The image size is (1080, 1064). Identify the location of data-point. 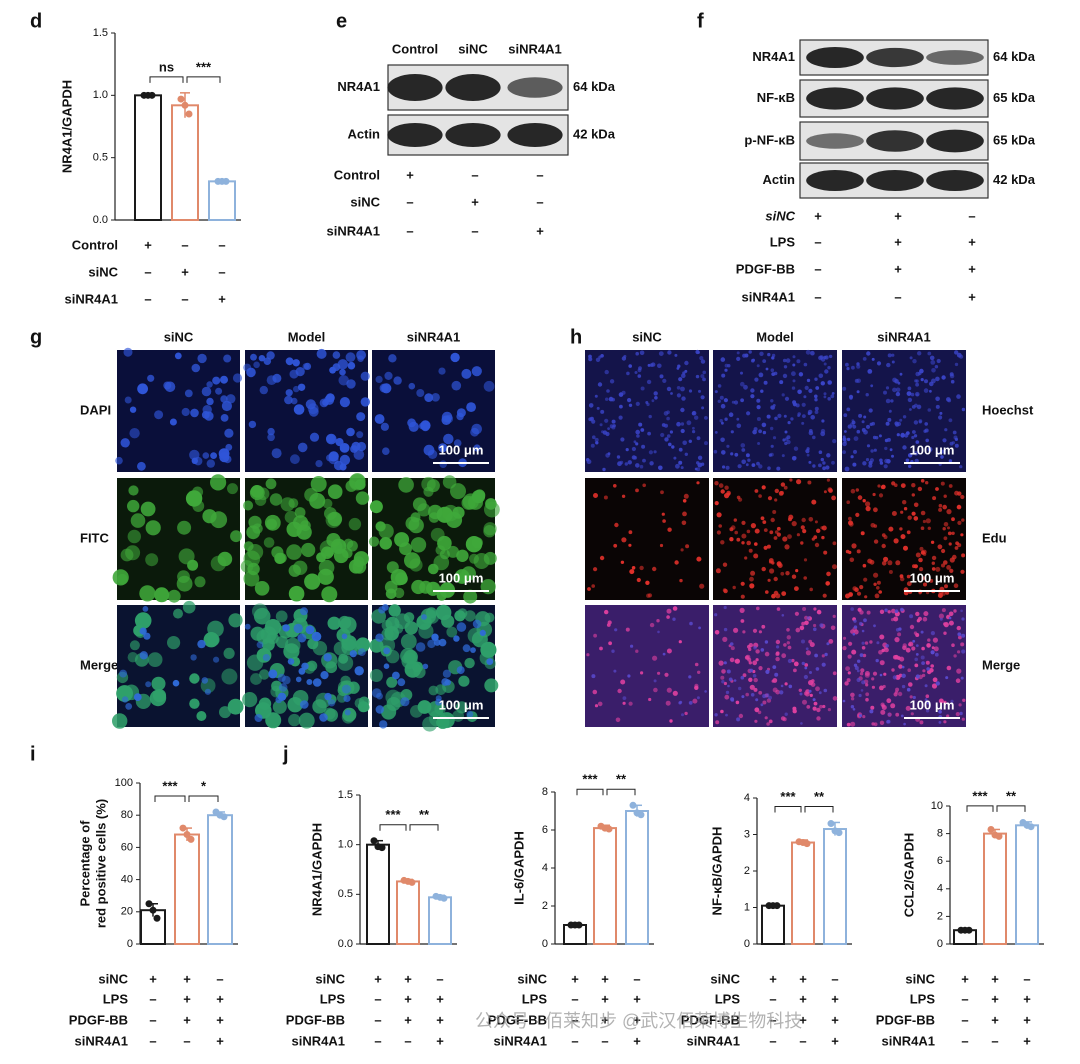
(412, 882).